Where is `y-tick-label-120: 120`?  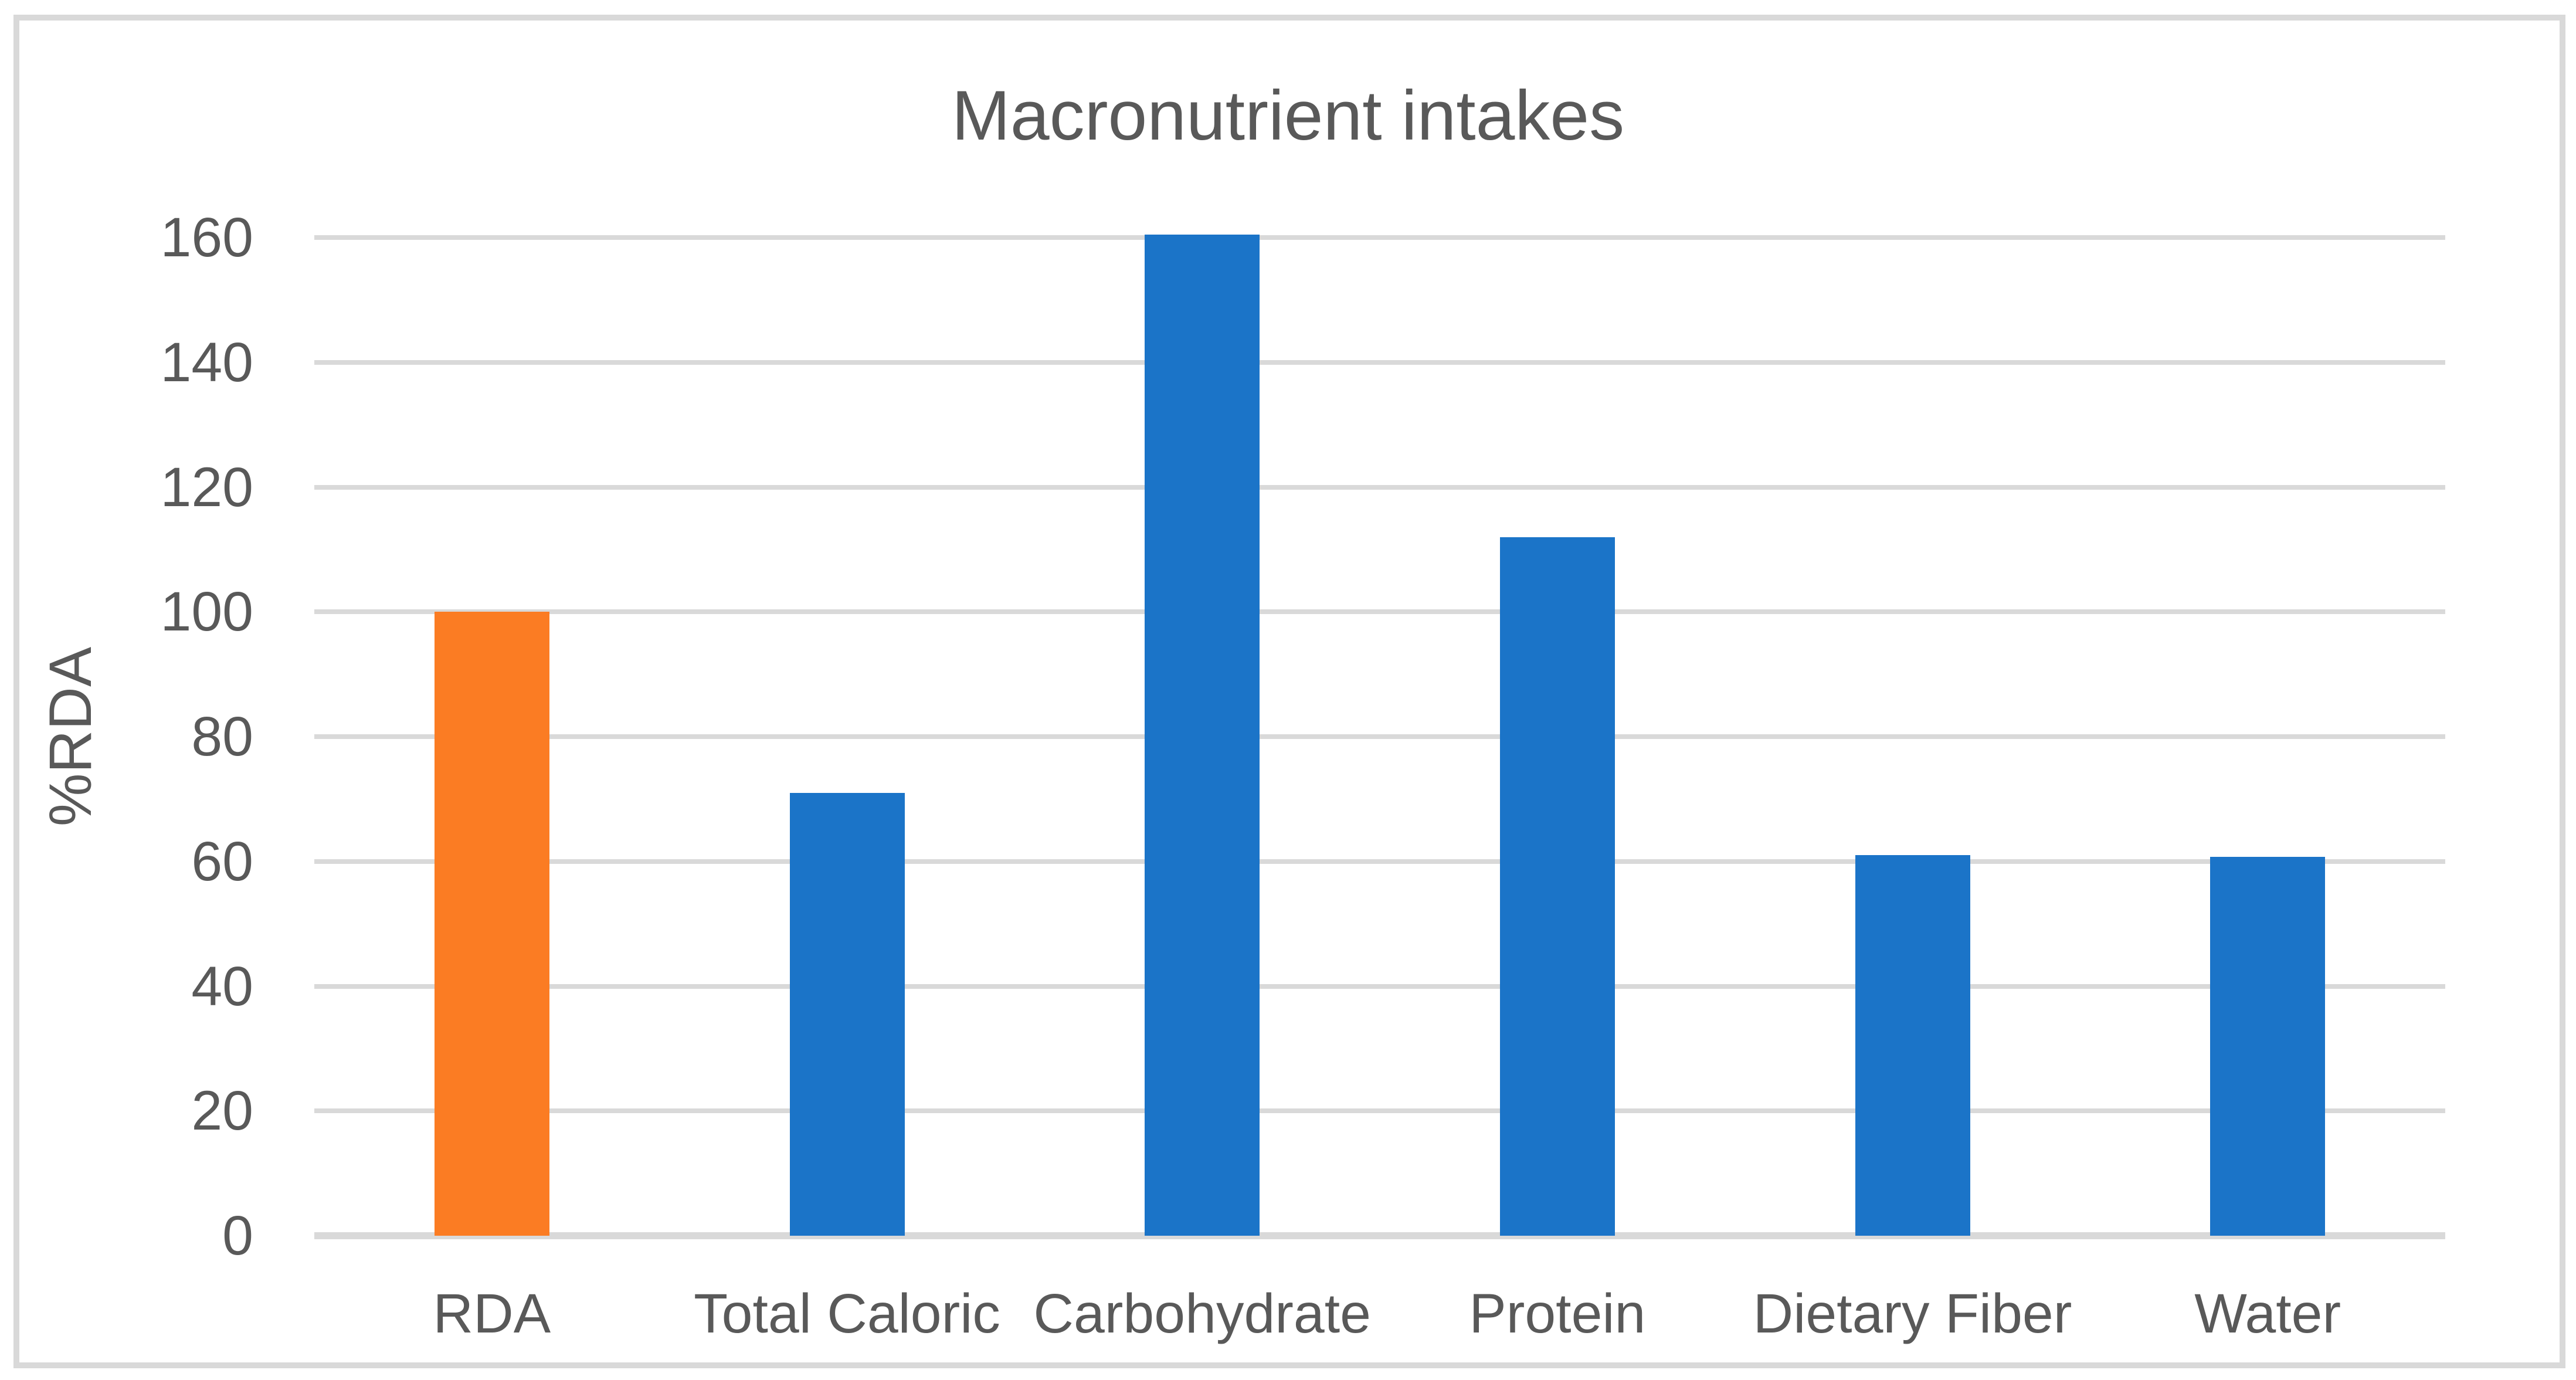 y-tick-label-120: 120 is located at coordinates (206, 487).